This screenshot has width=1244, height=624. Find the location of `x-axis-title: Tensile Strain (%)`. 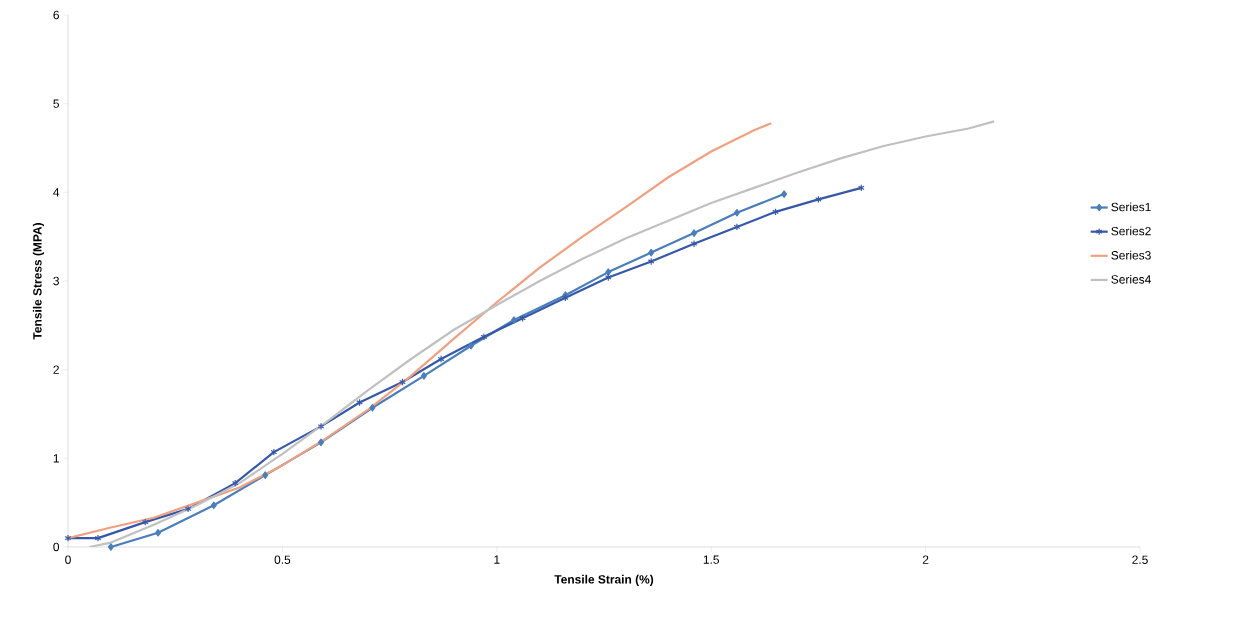

x-axis-title: Tensile Strain (%) is located at coordinates (604, 580).